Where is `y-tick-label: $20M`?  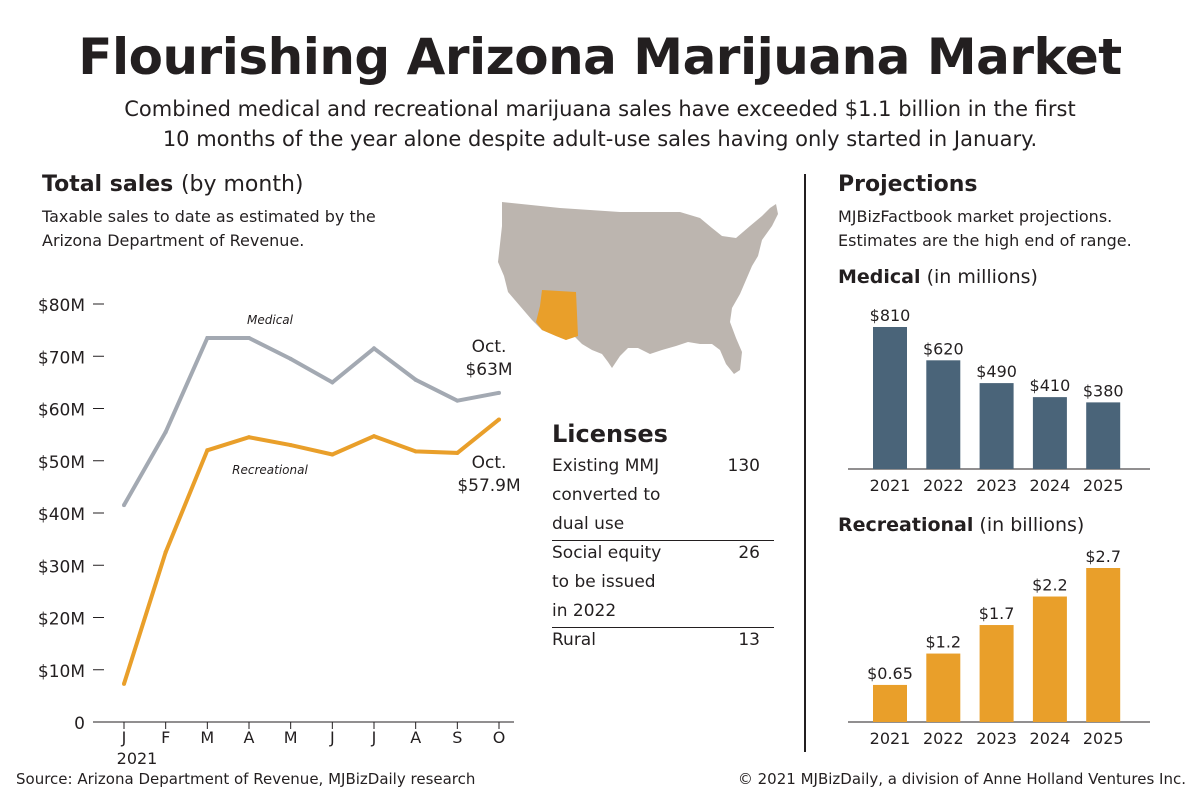
y-tick-label: $20M is located at coordinates (61, 620).